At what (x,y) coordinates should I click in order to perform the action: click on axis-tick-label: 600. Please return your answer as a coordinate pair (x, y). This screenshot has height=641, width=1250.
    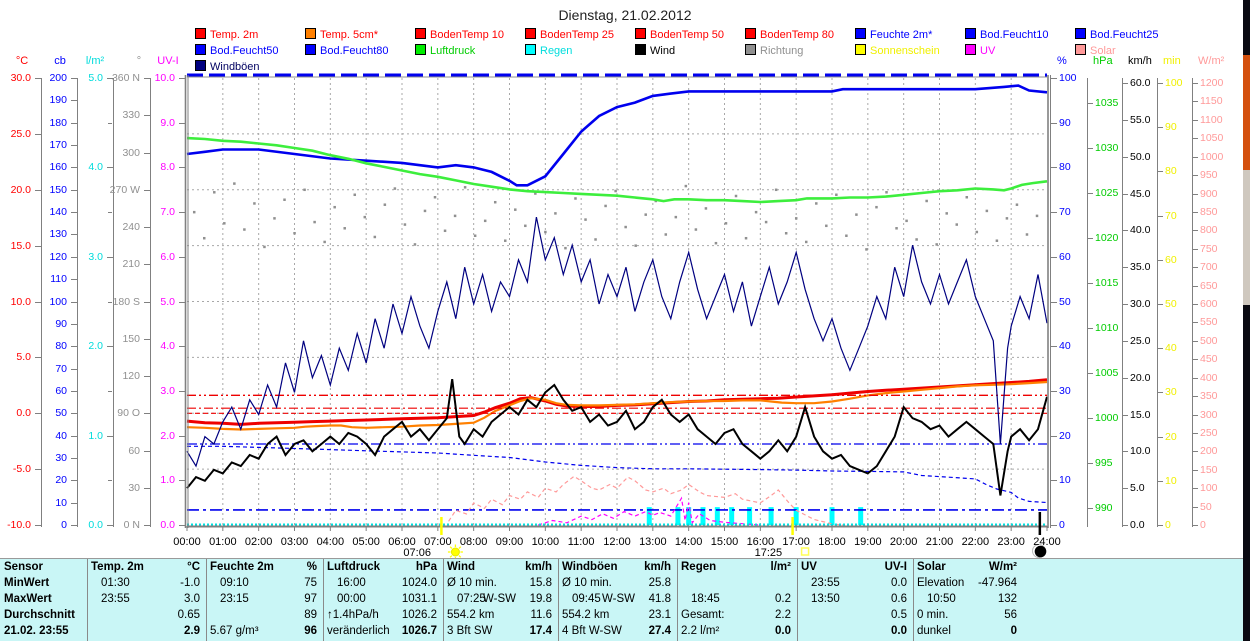
    Looking at the image, I should click on (1209, 304).